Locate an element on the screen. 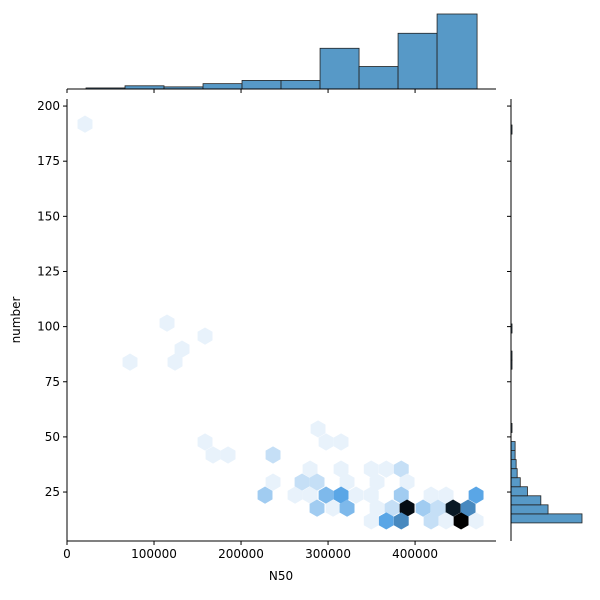 The width and height of the screenshot is (600, 600). y-axis-label: number is located at coordinates (16, 320).